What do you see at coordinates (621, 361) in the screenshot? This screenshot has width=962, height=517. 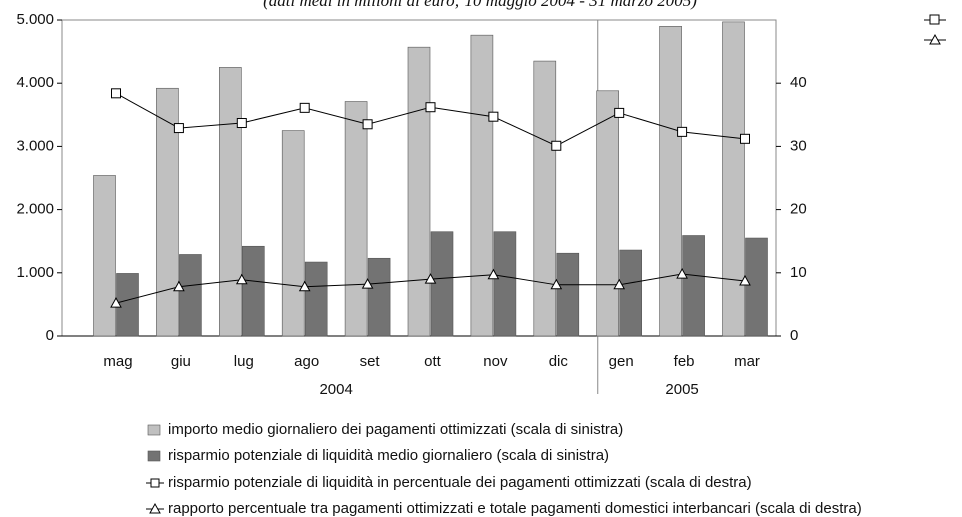 I see `x-tick-label: gen` at bounding box center [621, 361].